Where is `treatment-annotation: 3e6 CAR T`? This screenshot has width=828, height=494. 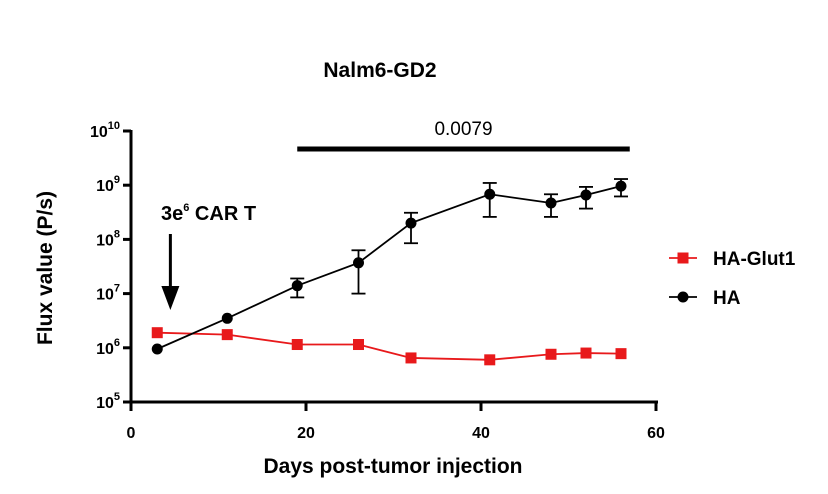
treatment-annotation: 3e6 CAR T is located at coordinates (208, 256).